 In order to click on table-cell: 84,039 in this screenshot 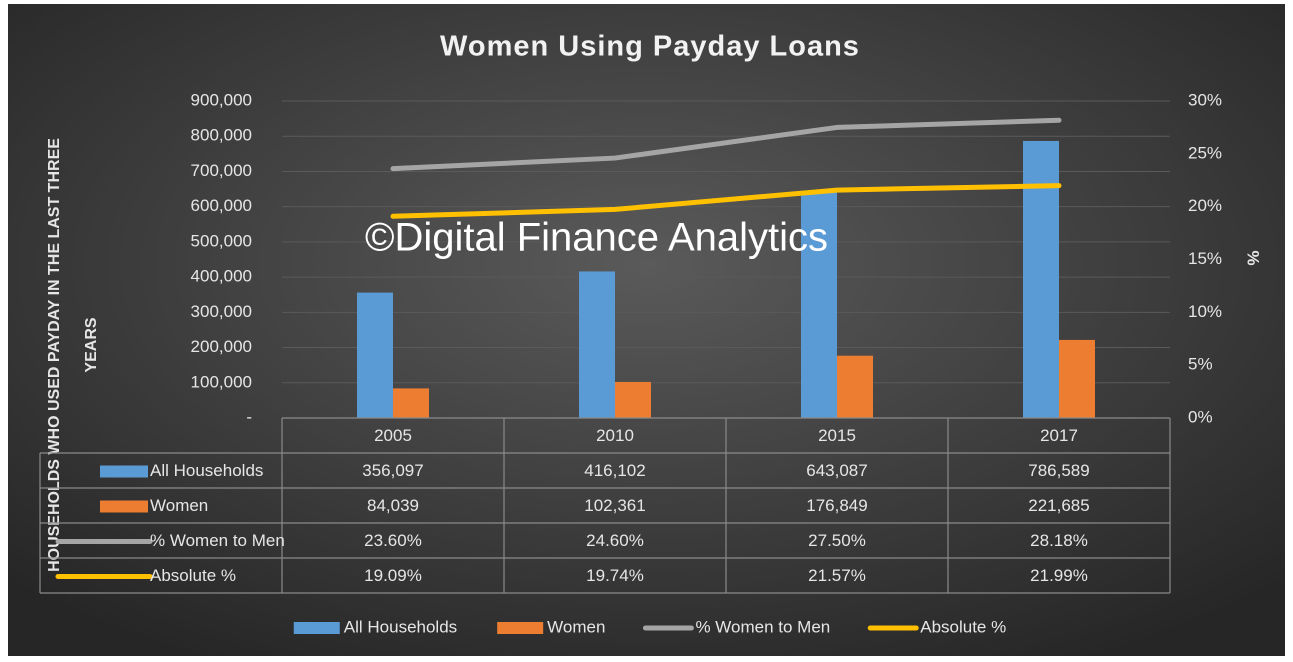, I will do `click(393, 505)`.